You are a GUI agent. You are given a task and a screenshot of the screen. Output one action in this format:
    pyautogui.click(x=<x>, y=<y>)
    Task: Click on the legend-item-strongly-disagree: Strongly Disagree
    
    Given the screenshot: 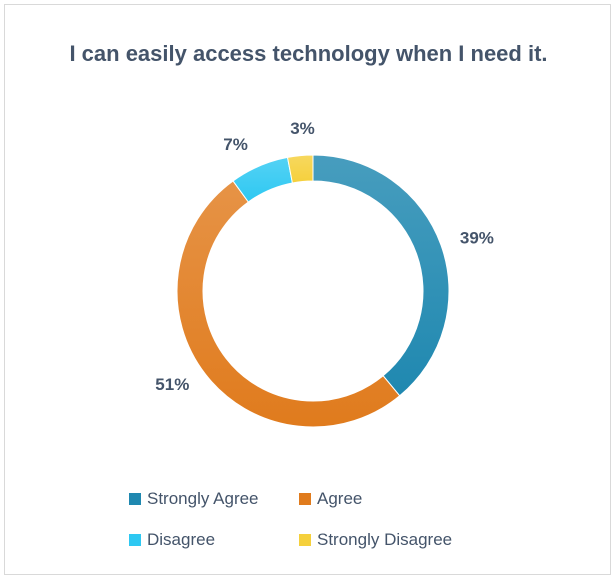 What is the action you would take?
    pyautogui.click(x=375, y=540)
    